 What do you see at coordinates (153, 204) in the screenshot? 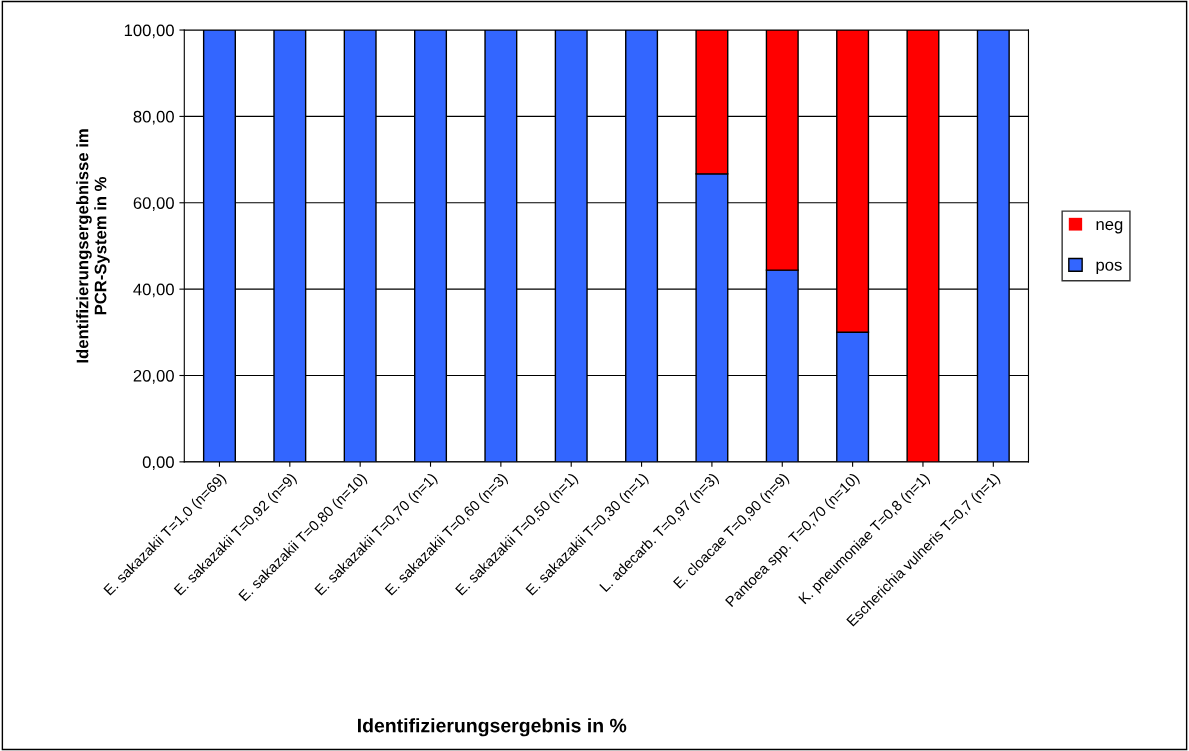
I see `y-tick-label: 60,00` at bounding box center [153, 204].